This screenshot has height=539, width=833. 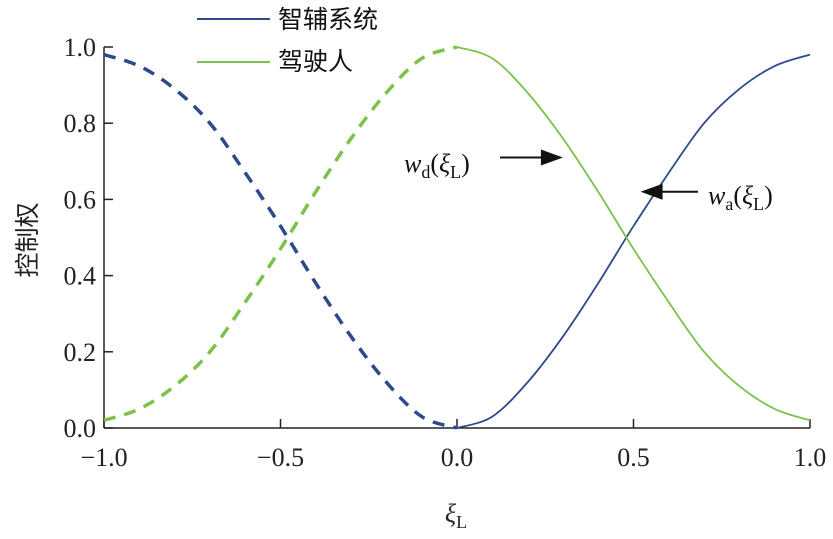 What do you see at coordinates (280, 457) in the screenshot?
I see `x-tick-label: −0.5` at bounding box center [280, 457].